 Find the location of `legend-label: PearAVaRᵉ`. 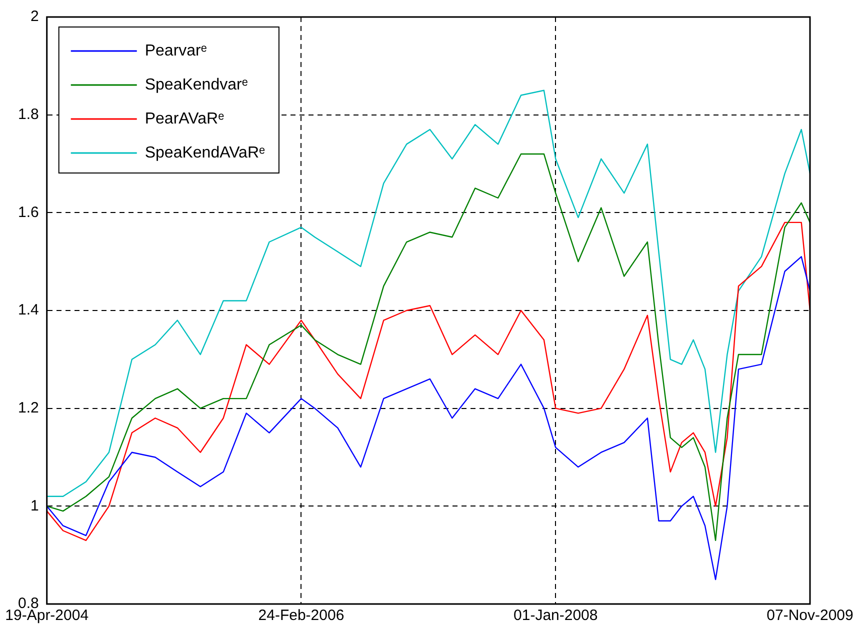

legend-label: PearAVaRᵉ is located at coordinates (184, 119).